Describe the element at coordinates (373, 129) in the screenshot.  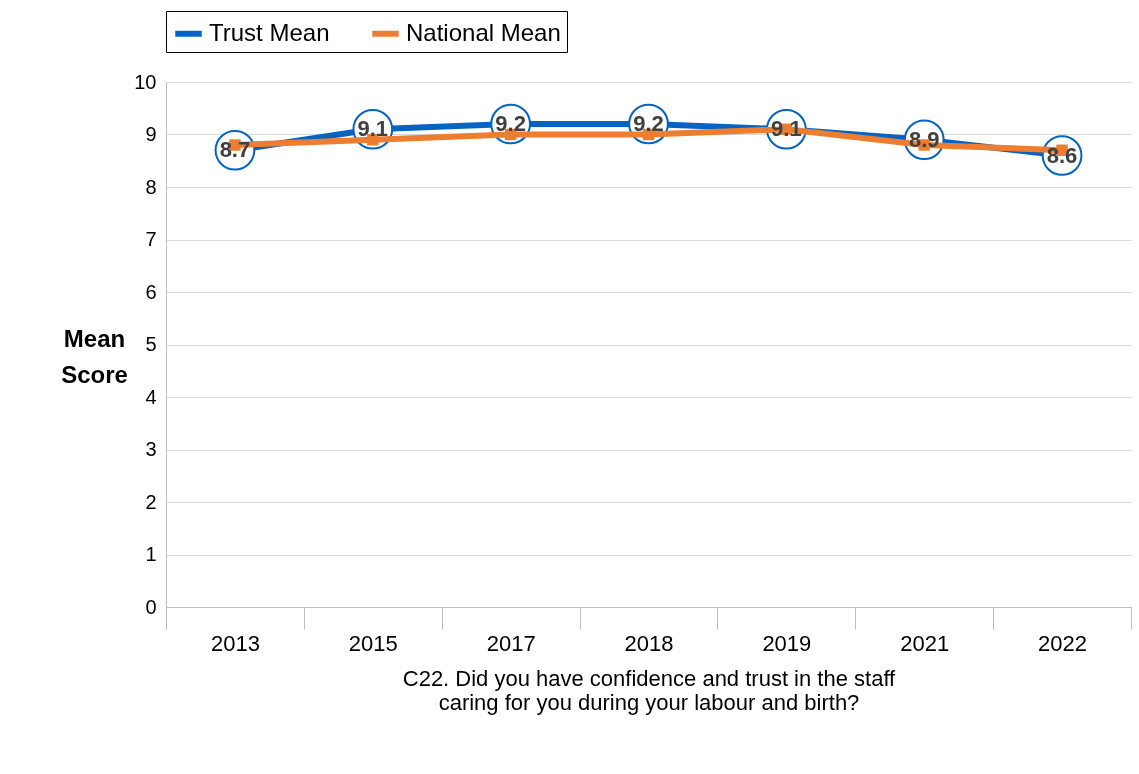
I see `data-label: 9.1` at that location.